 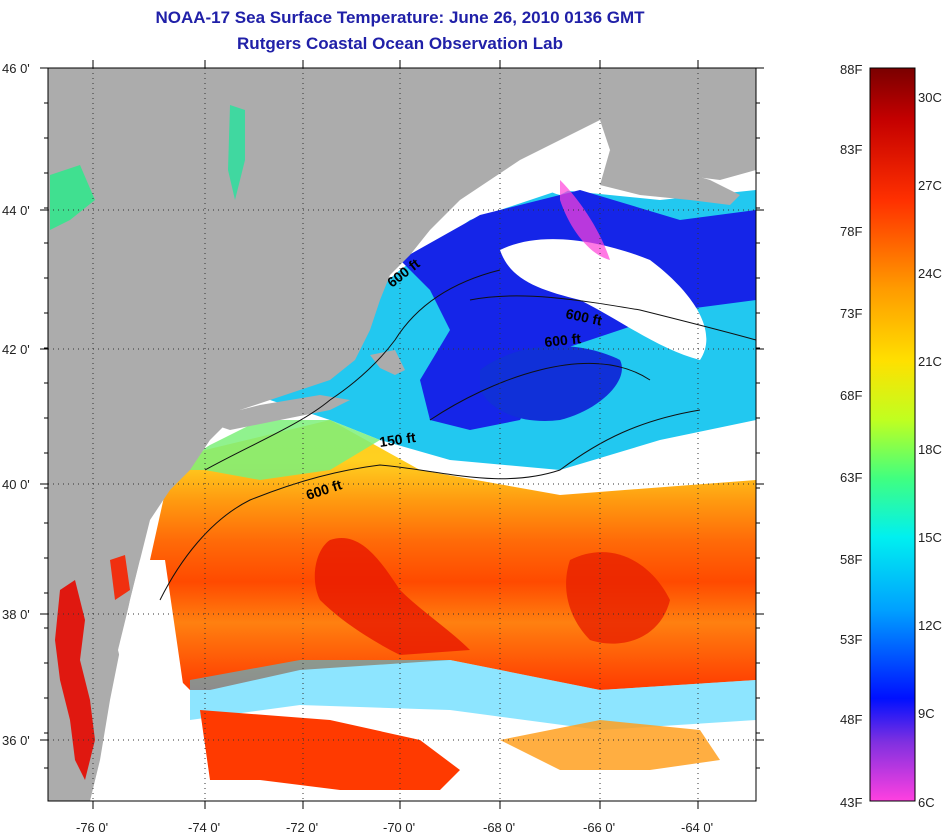 I want to click on colorbar-c-label: 21C, so click(x=930, y=361).